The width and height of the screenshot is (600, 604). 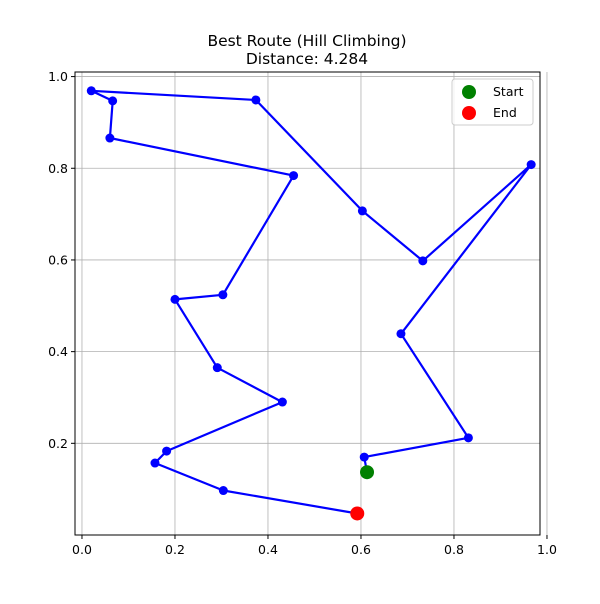 I want to click on x-tick-label: 0.8, so click(x=454, y=549).